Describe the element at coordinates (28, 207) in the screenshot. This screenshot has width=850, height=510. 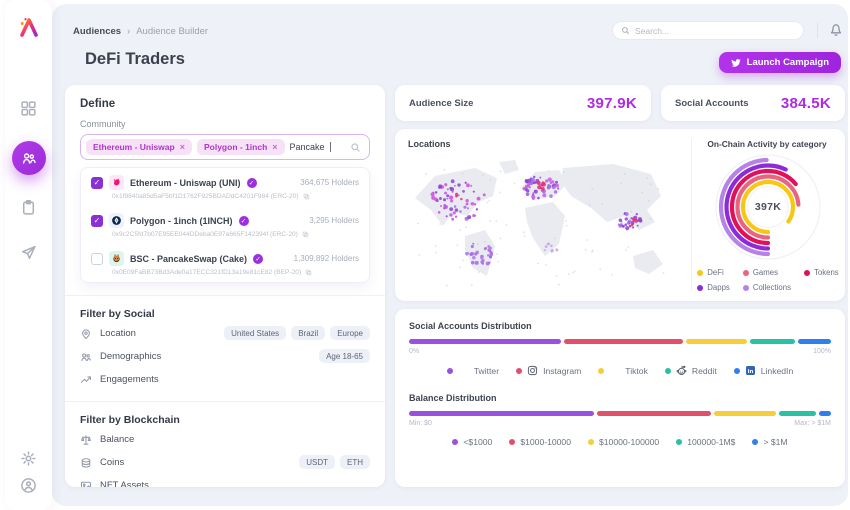
I see `clipboard-icon` at that location.